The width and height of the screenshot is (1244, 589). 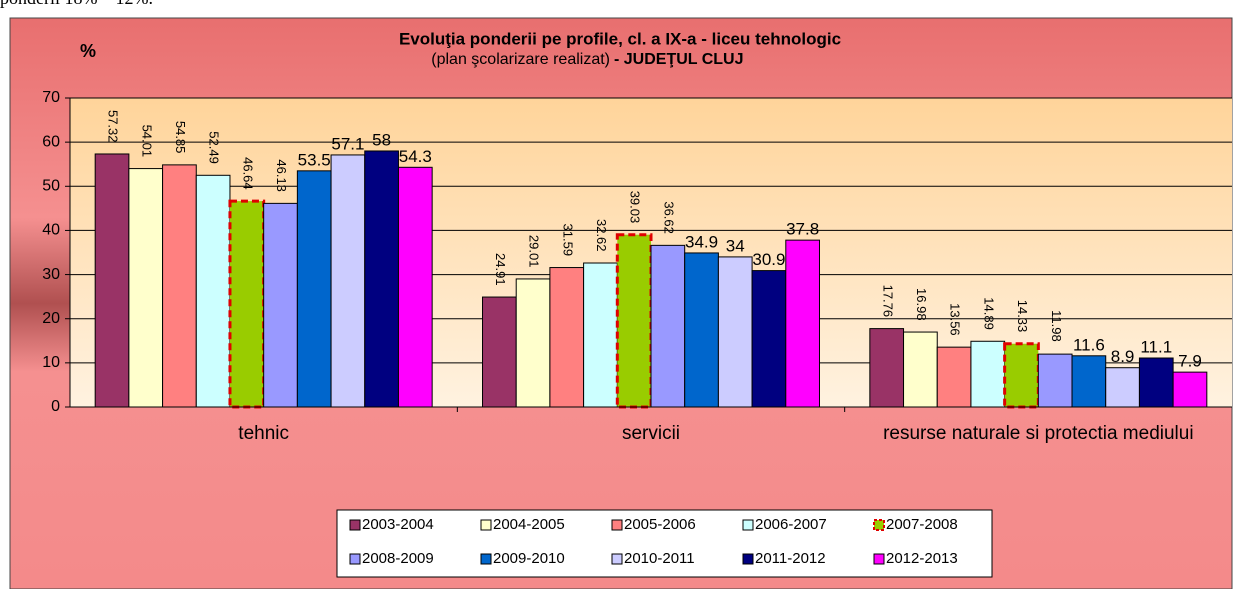 What do you see at coordinates (955, 319) in the screenshot?
I see `data-label: 13.56` at bounding box center [955, 319].